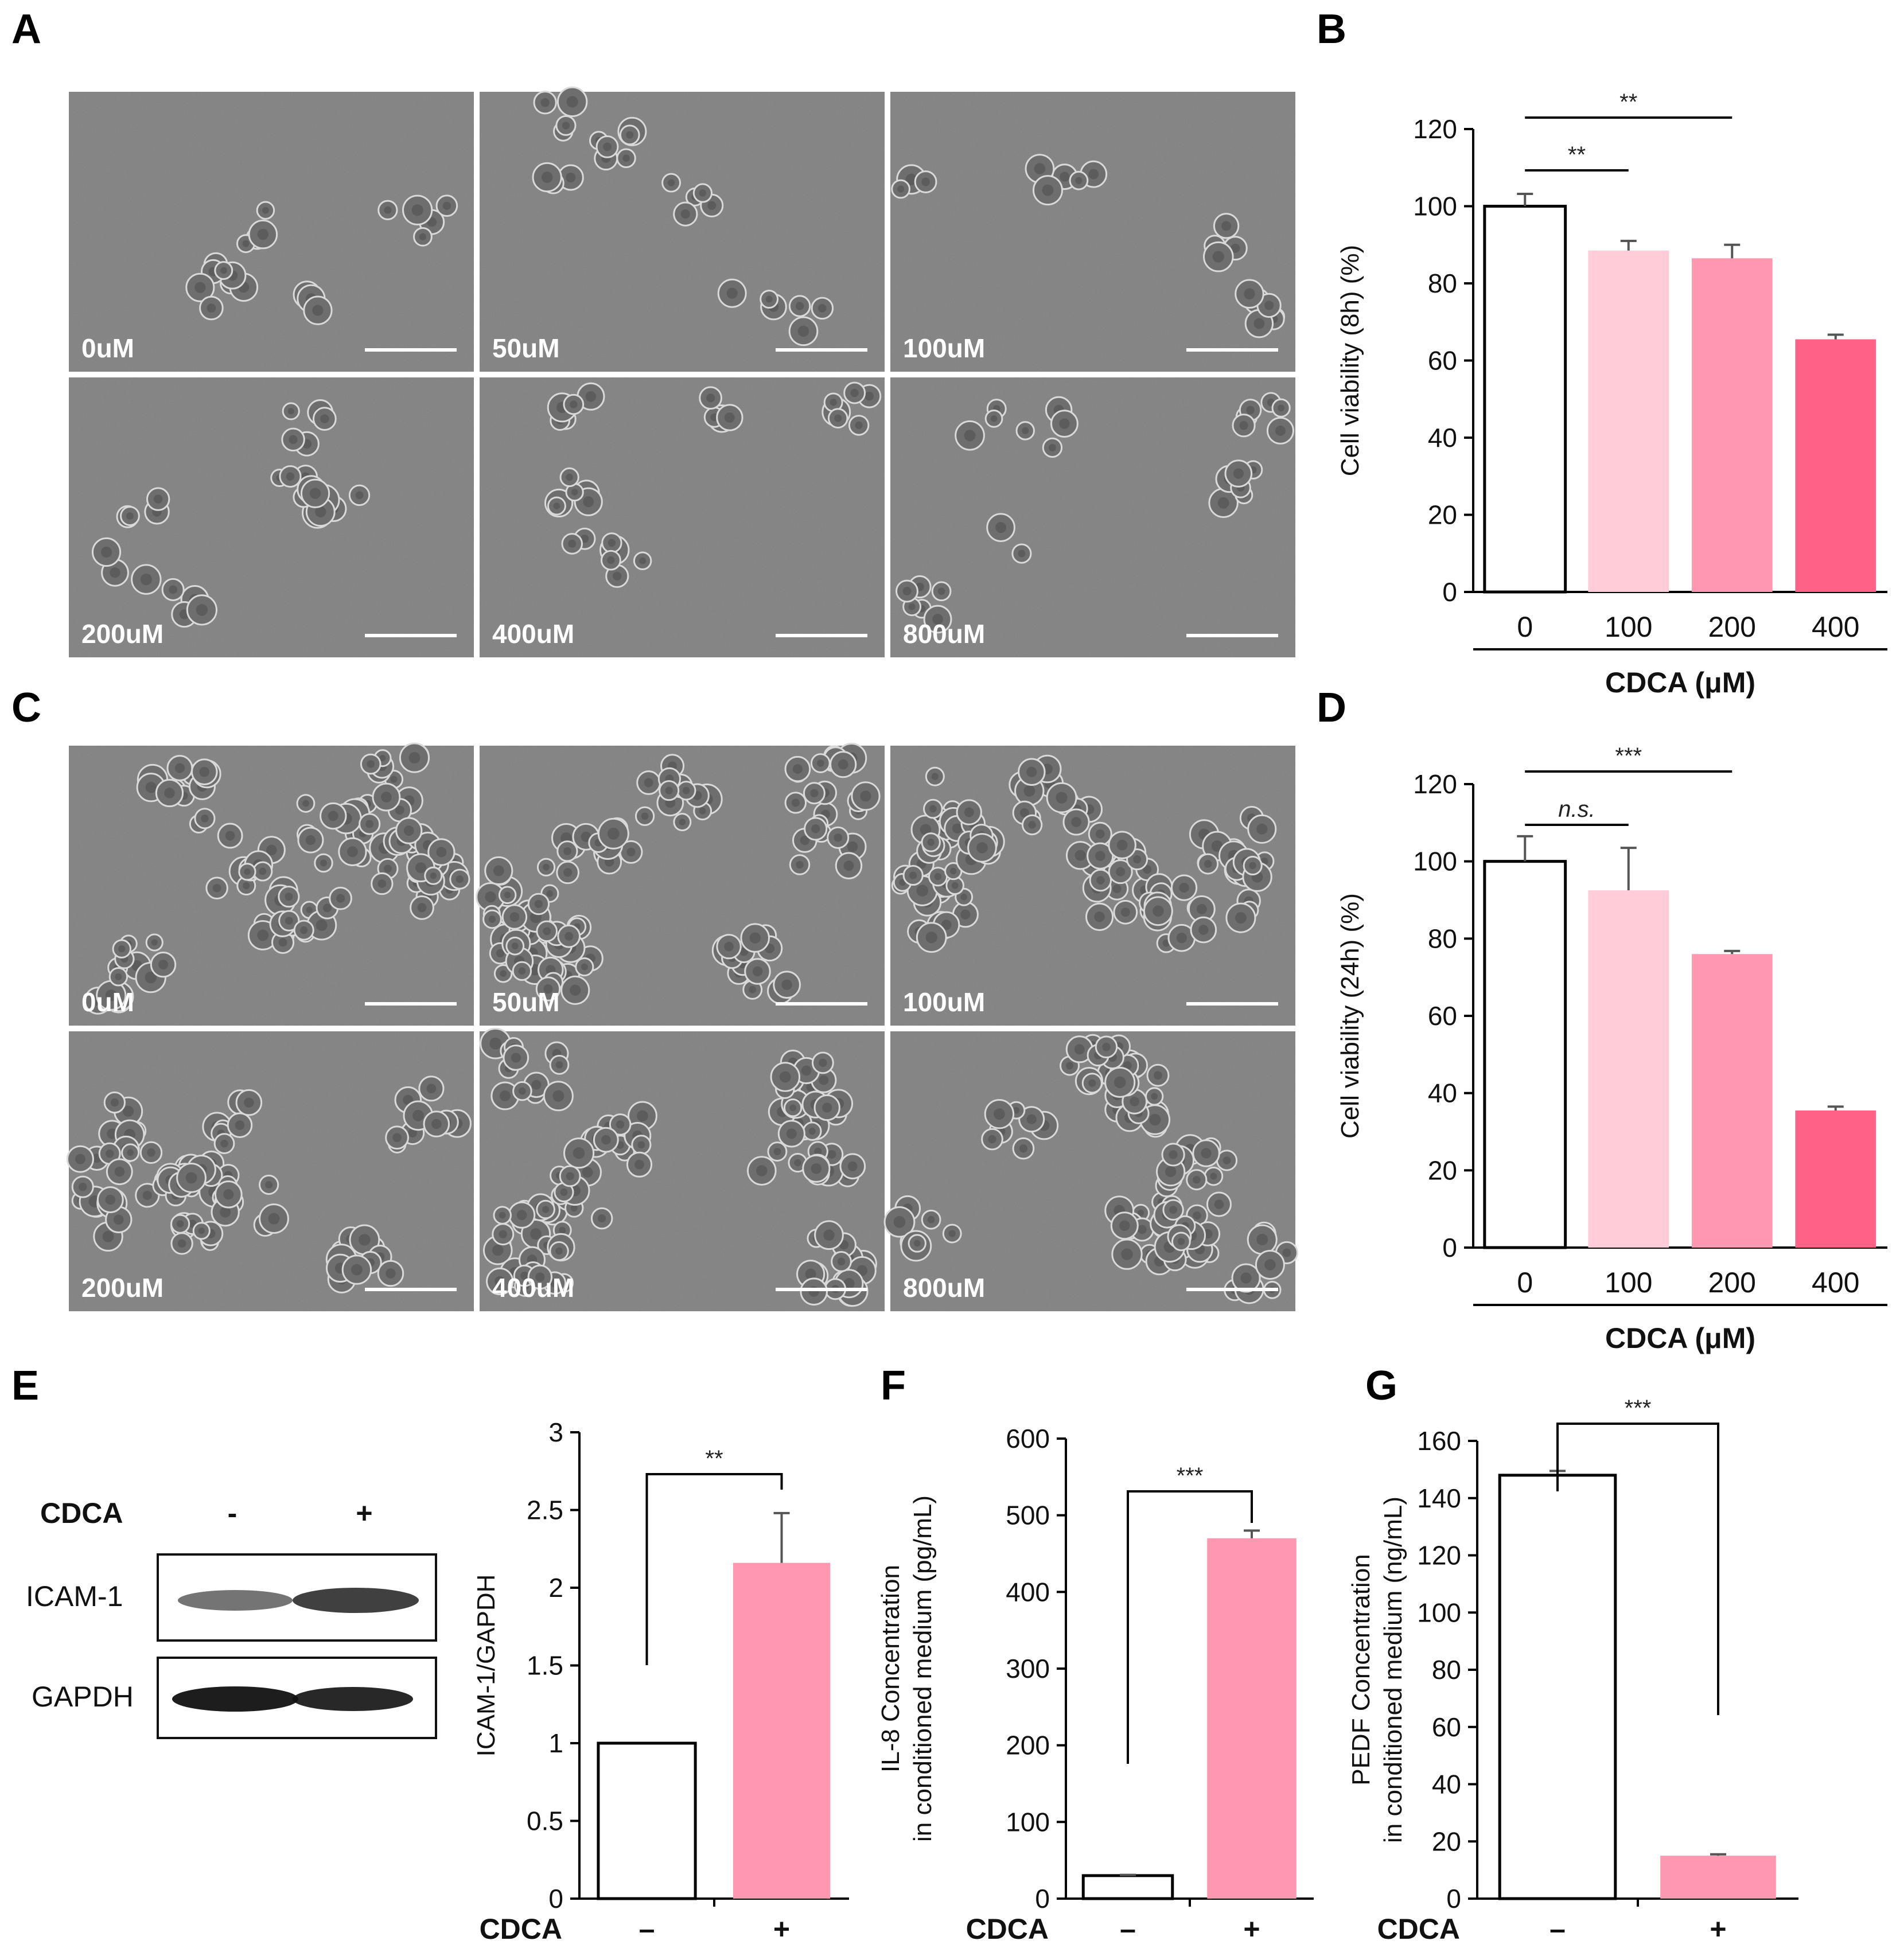 This screenshot has height=1960, width=1896. I want to click on significance-label: n.s., so click(1577, 809).